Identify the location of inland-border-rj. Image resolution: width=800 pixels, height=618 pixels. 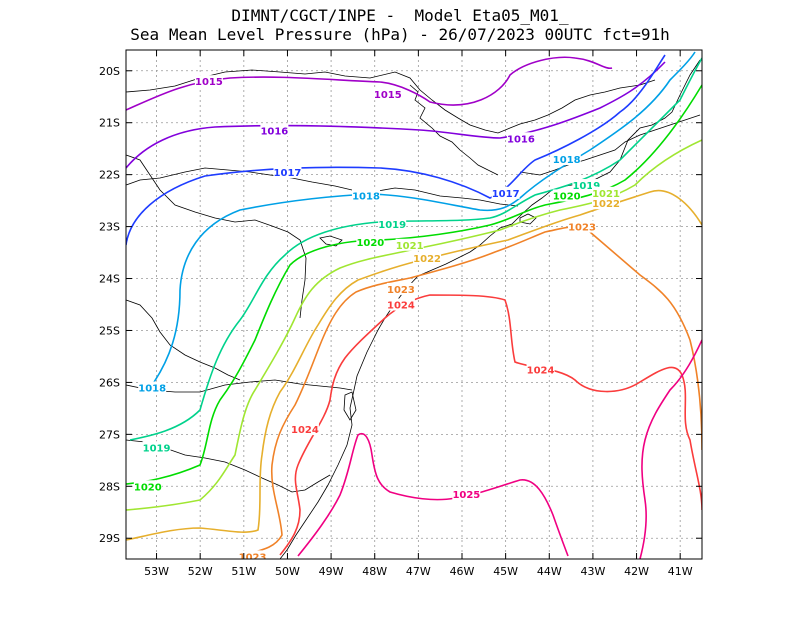
(610, 145).